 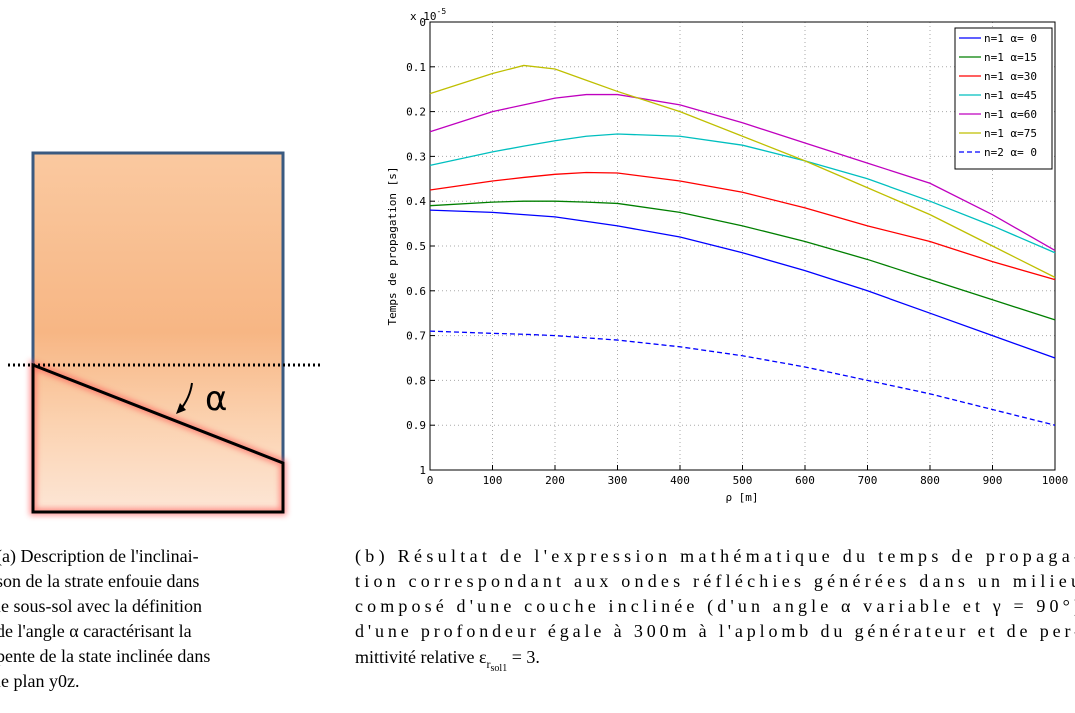 What do you see at coordinates (422, 470) in the screenshot?
I see `y-tick-label: 1` at bounding box center [422, 470].